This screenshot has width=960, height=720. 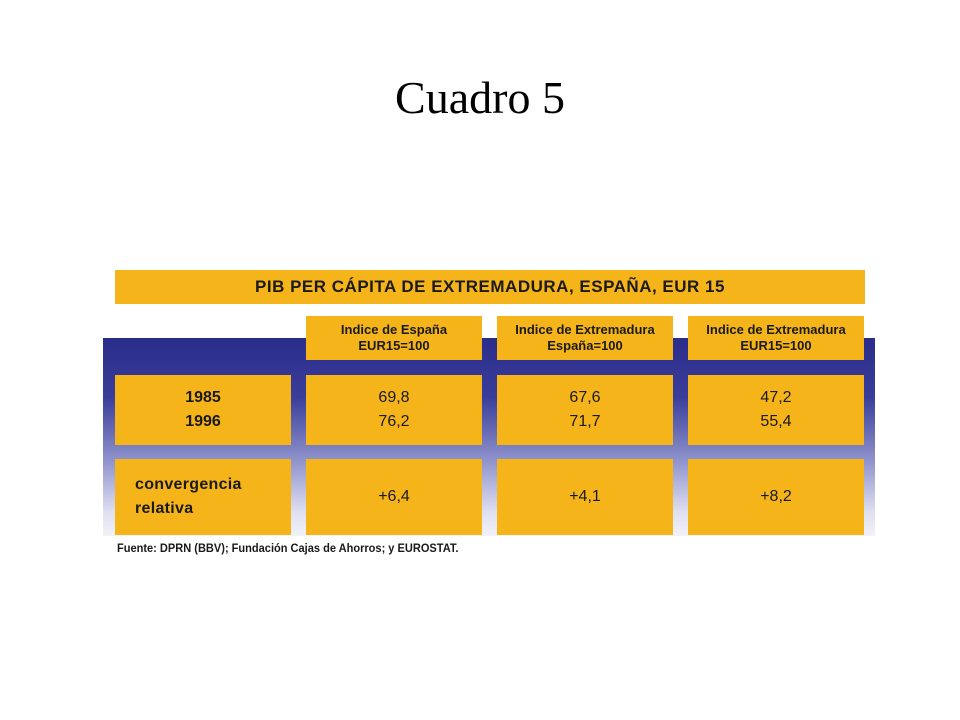 What do you see at coordinates (394, 410) in the screenshot?
I see `values-col-1: 69,8 76,2` at bounding box center [394, 410].